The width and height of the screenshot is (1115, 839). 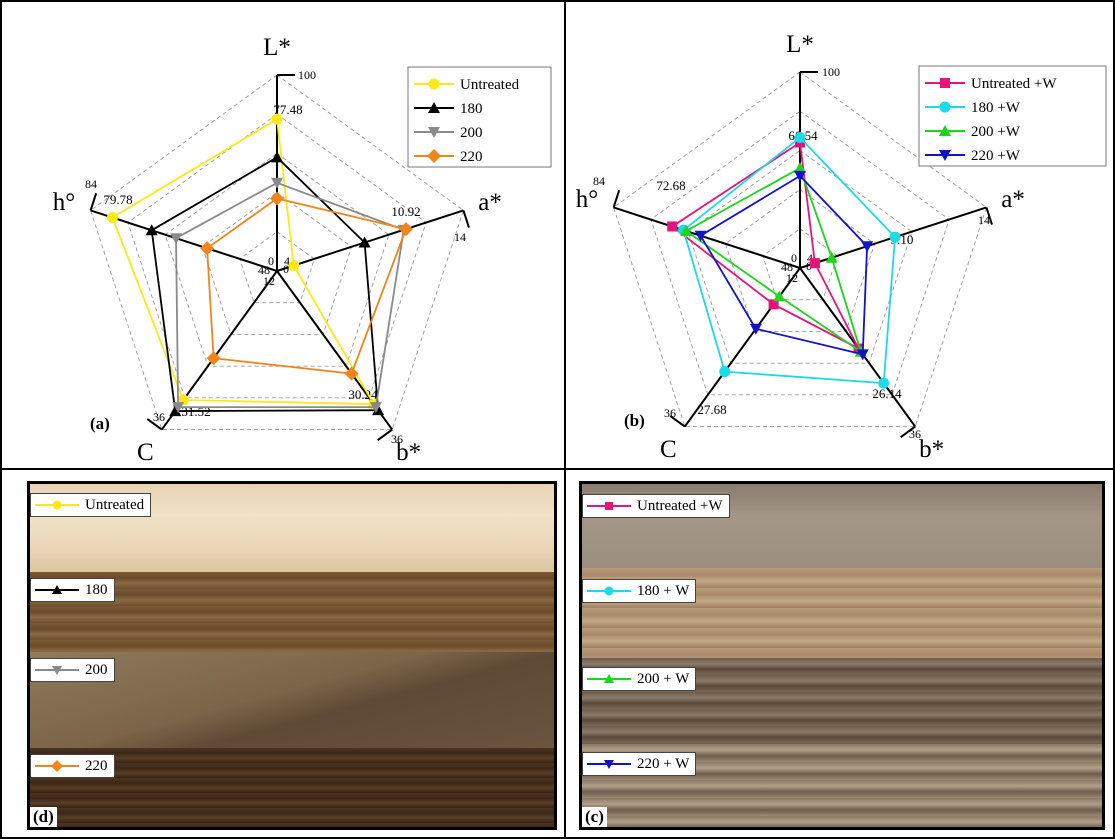 What do you see at coordinates (663, 590) in the screenshot?
I see `photo-legend-label: 180 + W` at bounding box center [663, 590].